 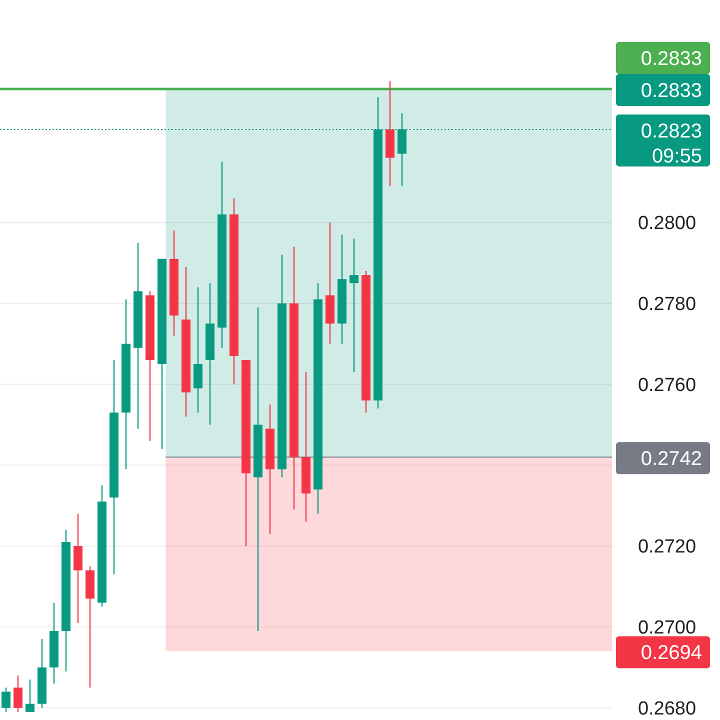 I want to click on y-tick-label: 0.2720, so click(x=667, y=547).